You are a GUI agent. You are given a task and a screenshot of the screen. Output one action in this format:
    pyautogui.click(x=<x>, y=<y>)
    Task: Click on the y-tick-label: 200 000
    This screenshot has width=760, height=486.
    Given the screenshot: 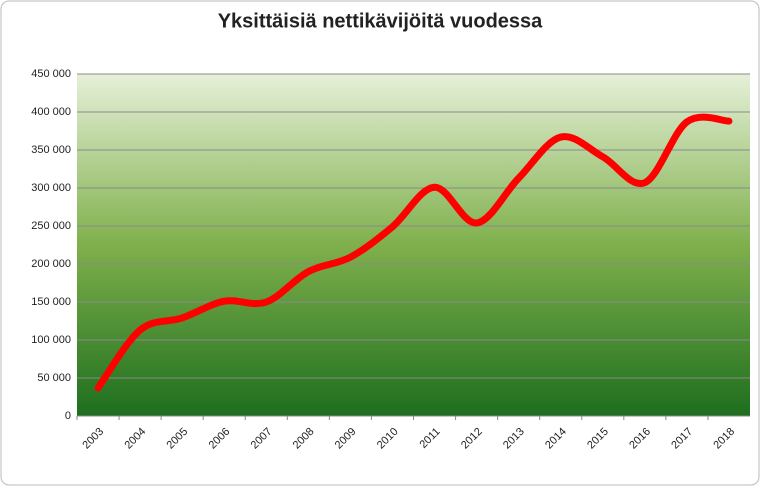 What is the action you would take?
    pyautogui.click(x=51, y=264)
    